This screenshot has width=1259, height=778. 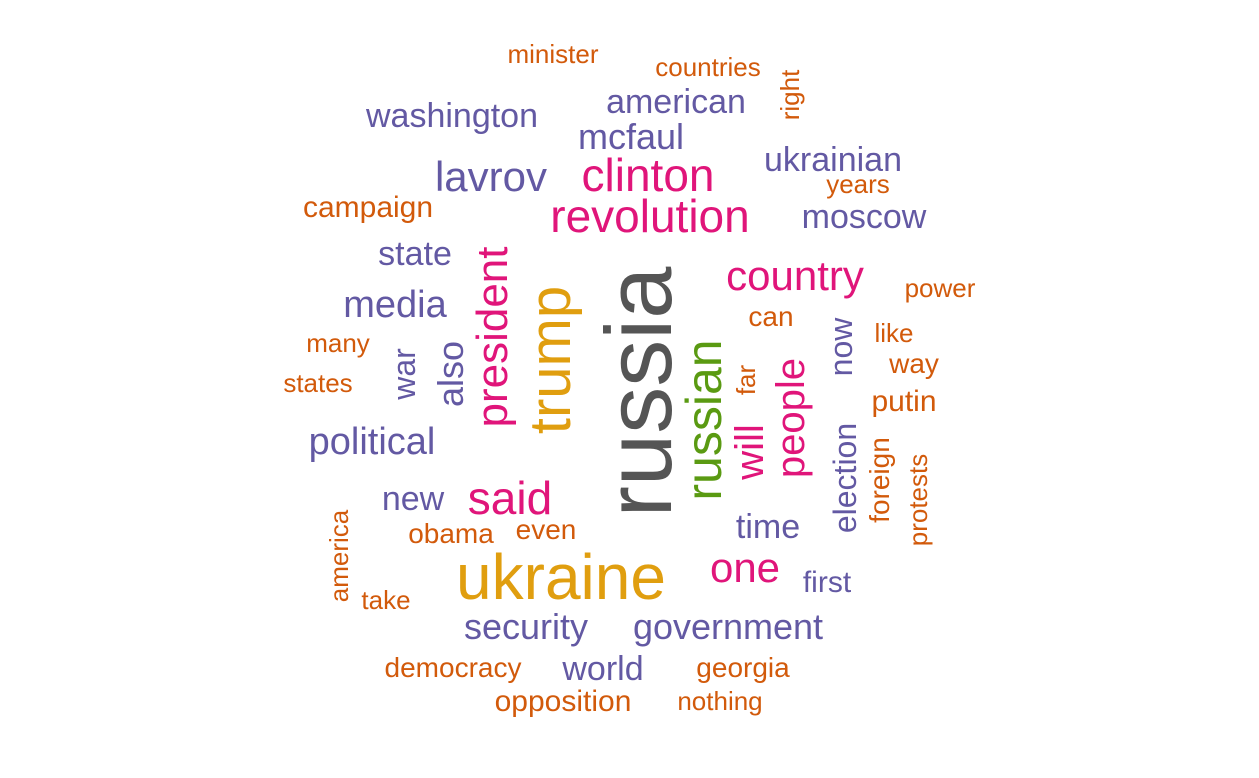 I want to click on word-time: time, so click(x=768, y=527).